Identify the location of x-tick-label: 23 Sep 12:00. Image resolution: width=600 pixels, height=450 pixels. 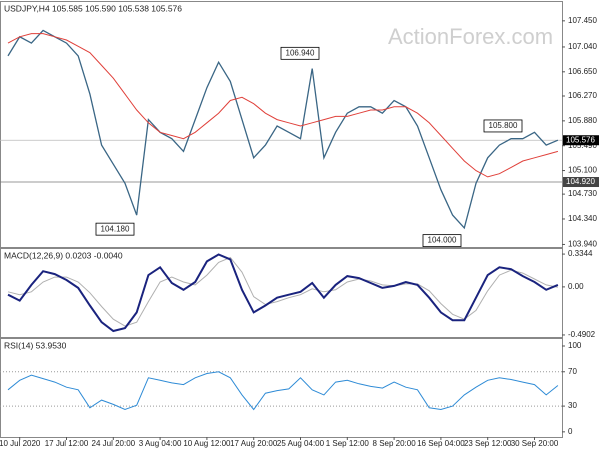
(488, 443).